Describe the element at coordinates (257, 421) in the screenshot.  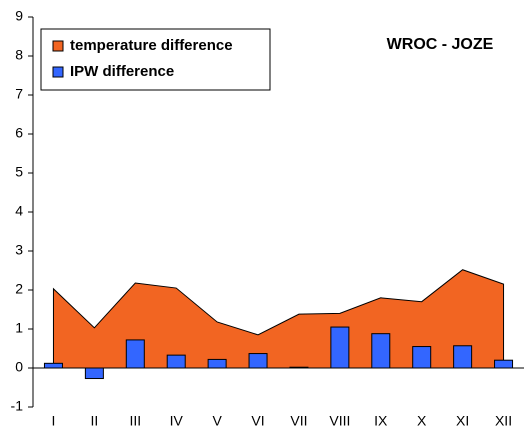
I see `x-tick-label: VI` at that location.